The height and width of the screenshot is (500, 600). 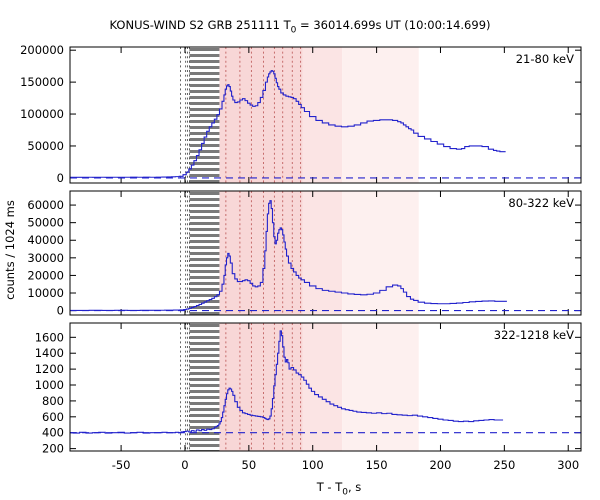 What do you see at coordinates (53, 433) in the screenshot?
I see `y-tick-label: 400` at bounding box center [53, 433].